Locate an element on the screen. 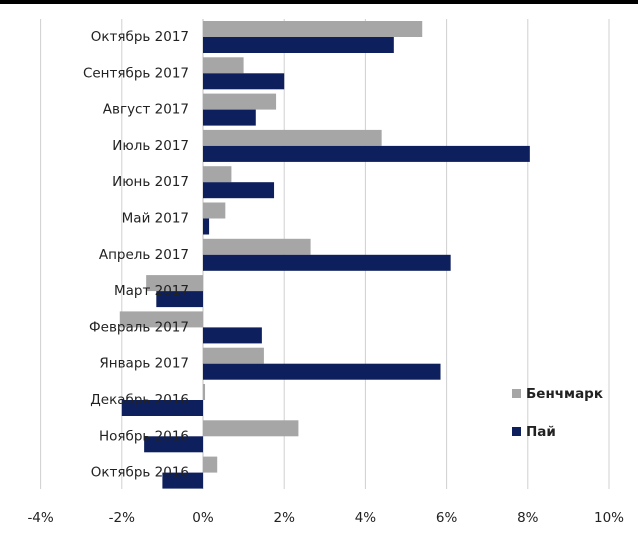 This screenshot has width=638, height=539. category-label: Ноябрь 2016 is located at coordinates (144, 436).